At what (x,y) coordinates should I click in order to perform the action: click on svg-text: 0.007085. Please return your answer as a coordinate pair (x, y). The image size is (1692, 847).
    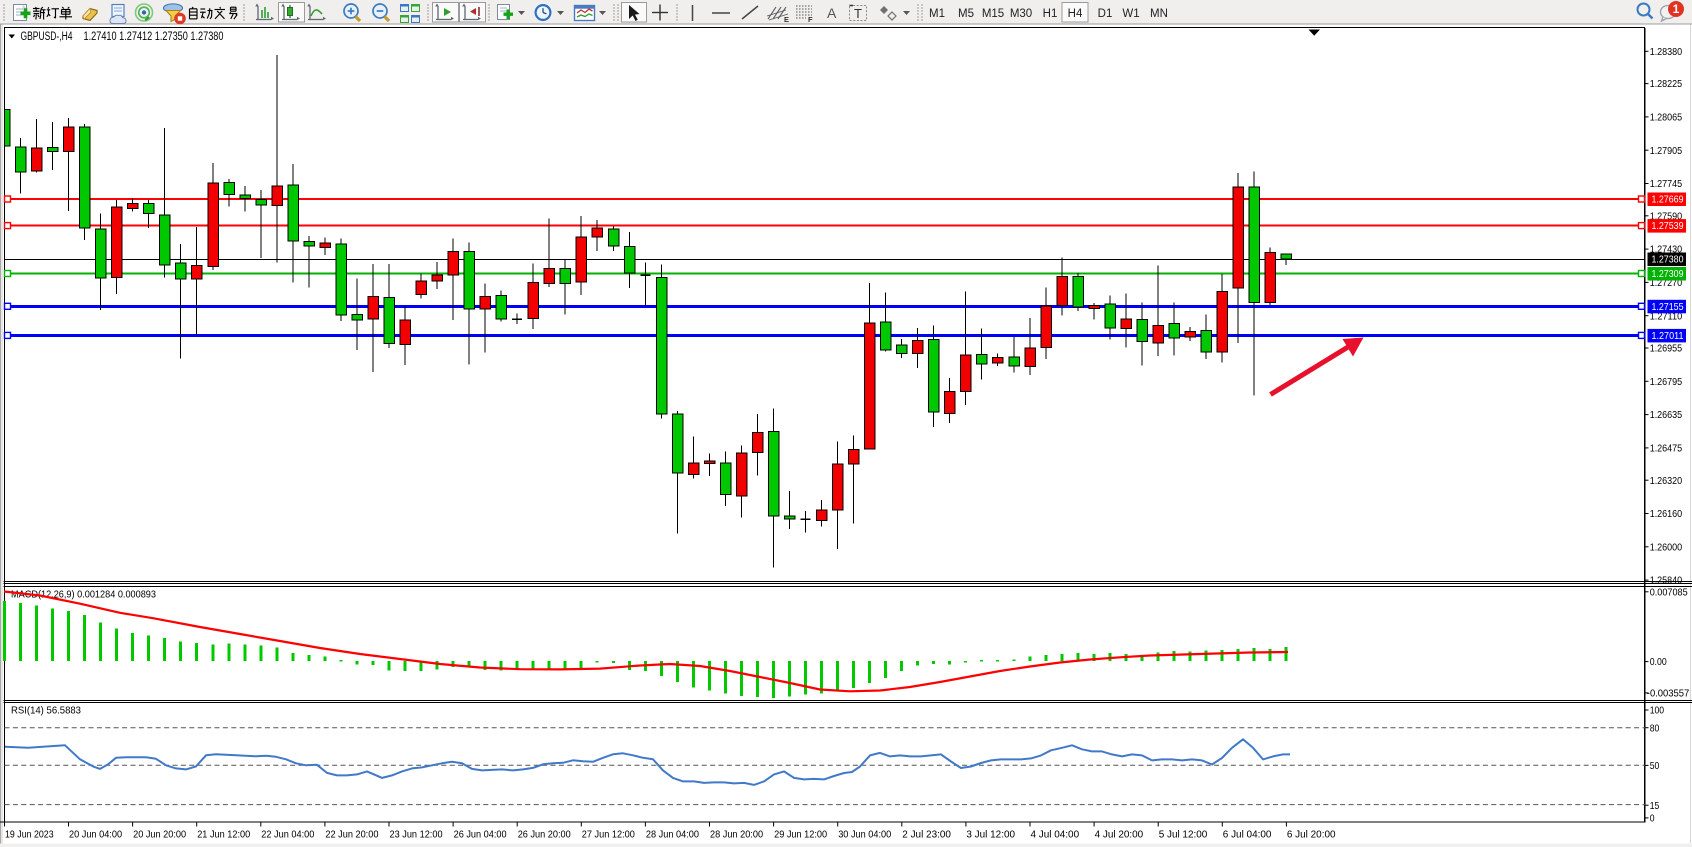
    Looking at the image, I should click on (1669, 592).